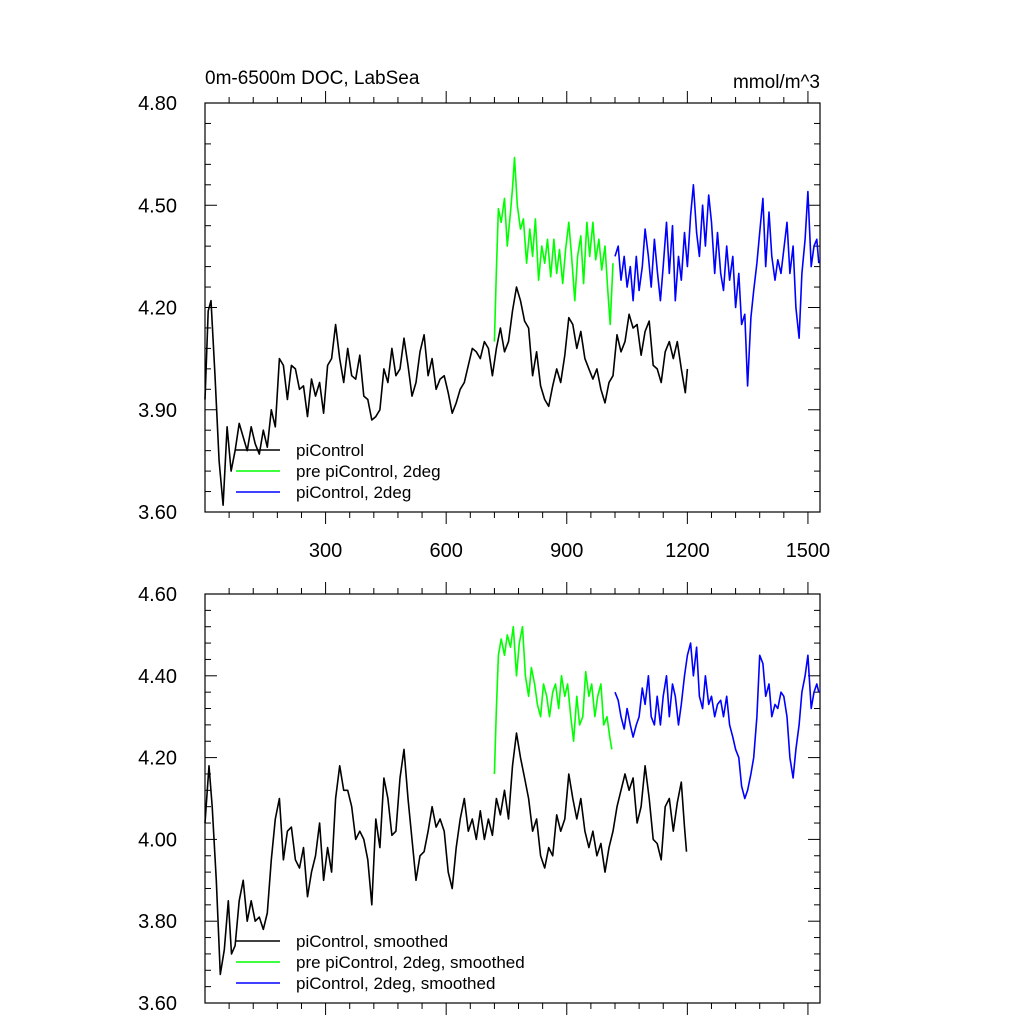 This screenshot has height=1024, width=1024. What do you see at coordinates (157, 206) in the screenshot?
I see `y-tick-label: 4.50` at bounding box center [157, 206].